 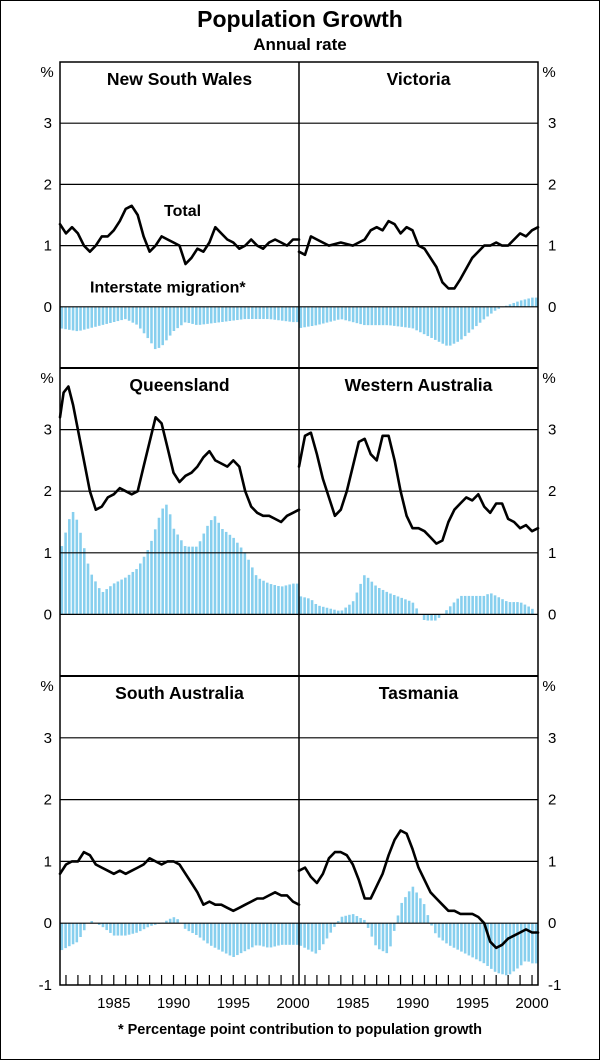 What do you see at coordinates (179, 79) in the screenshot?
I see `panel-title: New South Wales` at bounding box center [179, 79].